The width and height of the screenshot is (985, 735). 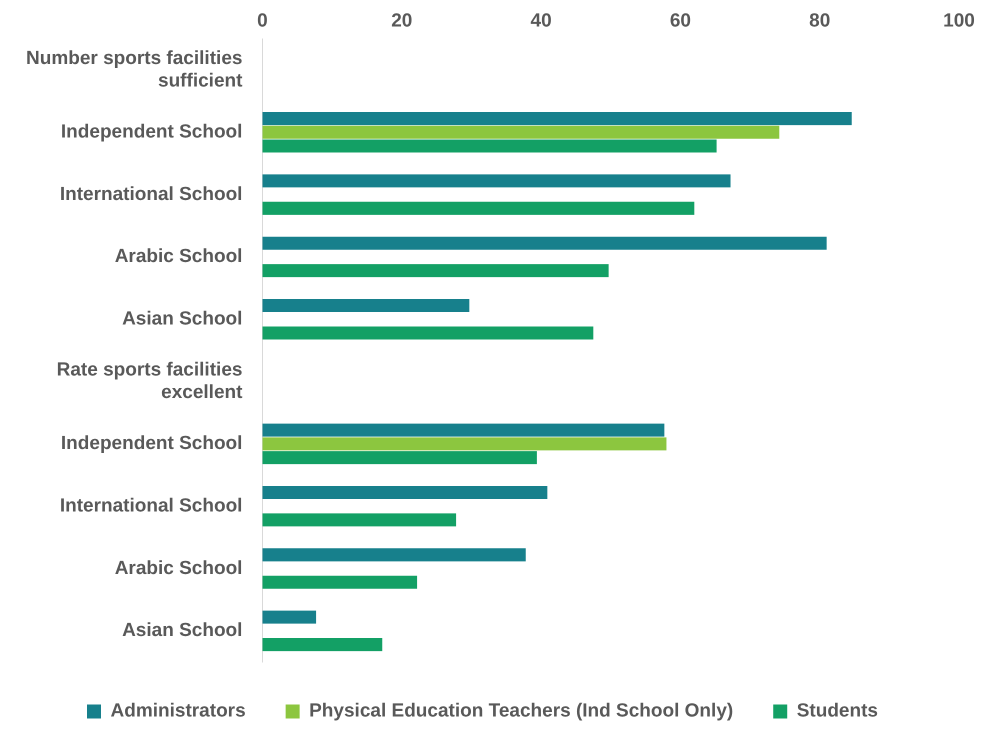 I want to click on x-tick-label: 0, so click(x=262, y=21).